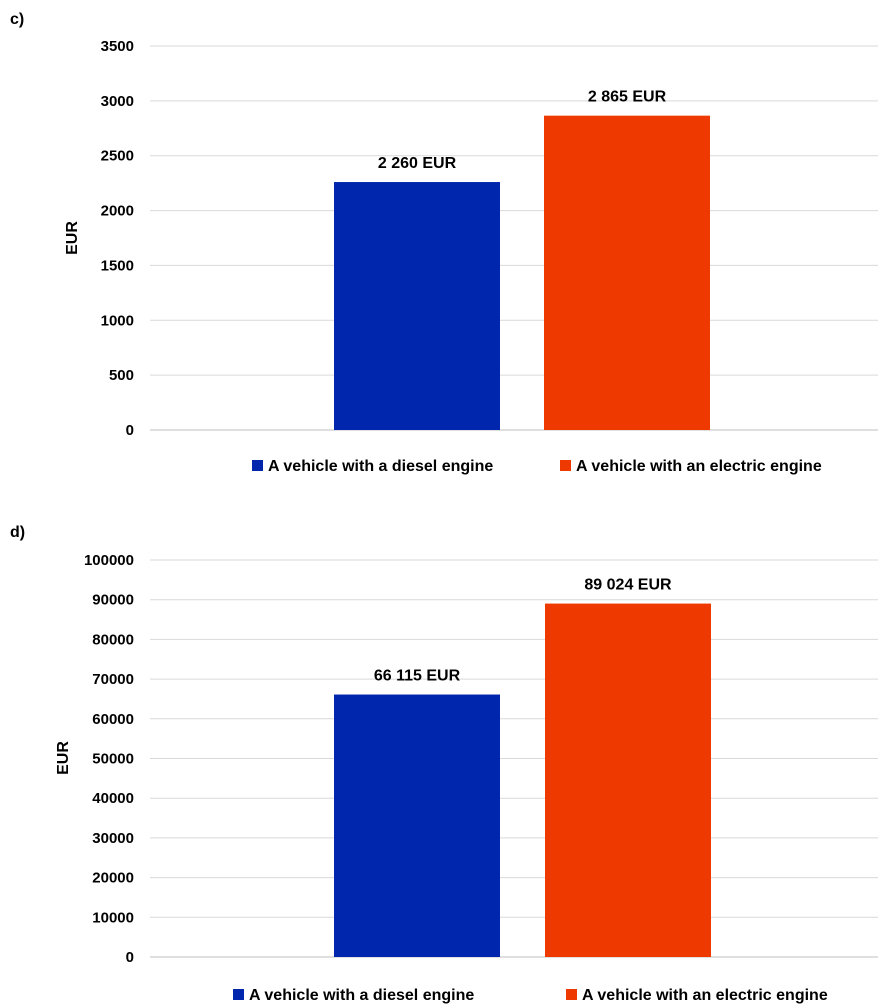 The height and width of the screenshot is (1005, 882). What do you see at coordinates (628, 585) in the screenshot?
I see `data-label-electric-d: 89 024 EUR` at bounding box center [628, 585].